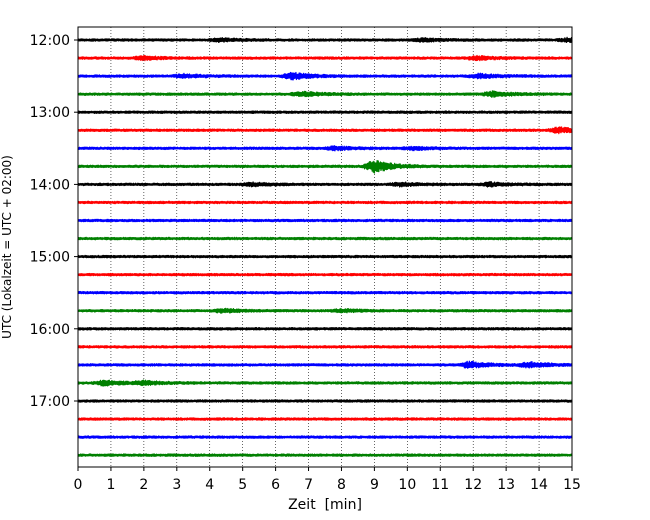 This screenshot has width=650, height=520. What do you see at coordinates (440, 485) in the screenshot?
I see `x-tick-label: 11` at bounding box center [440, 485].